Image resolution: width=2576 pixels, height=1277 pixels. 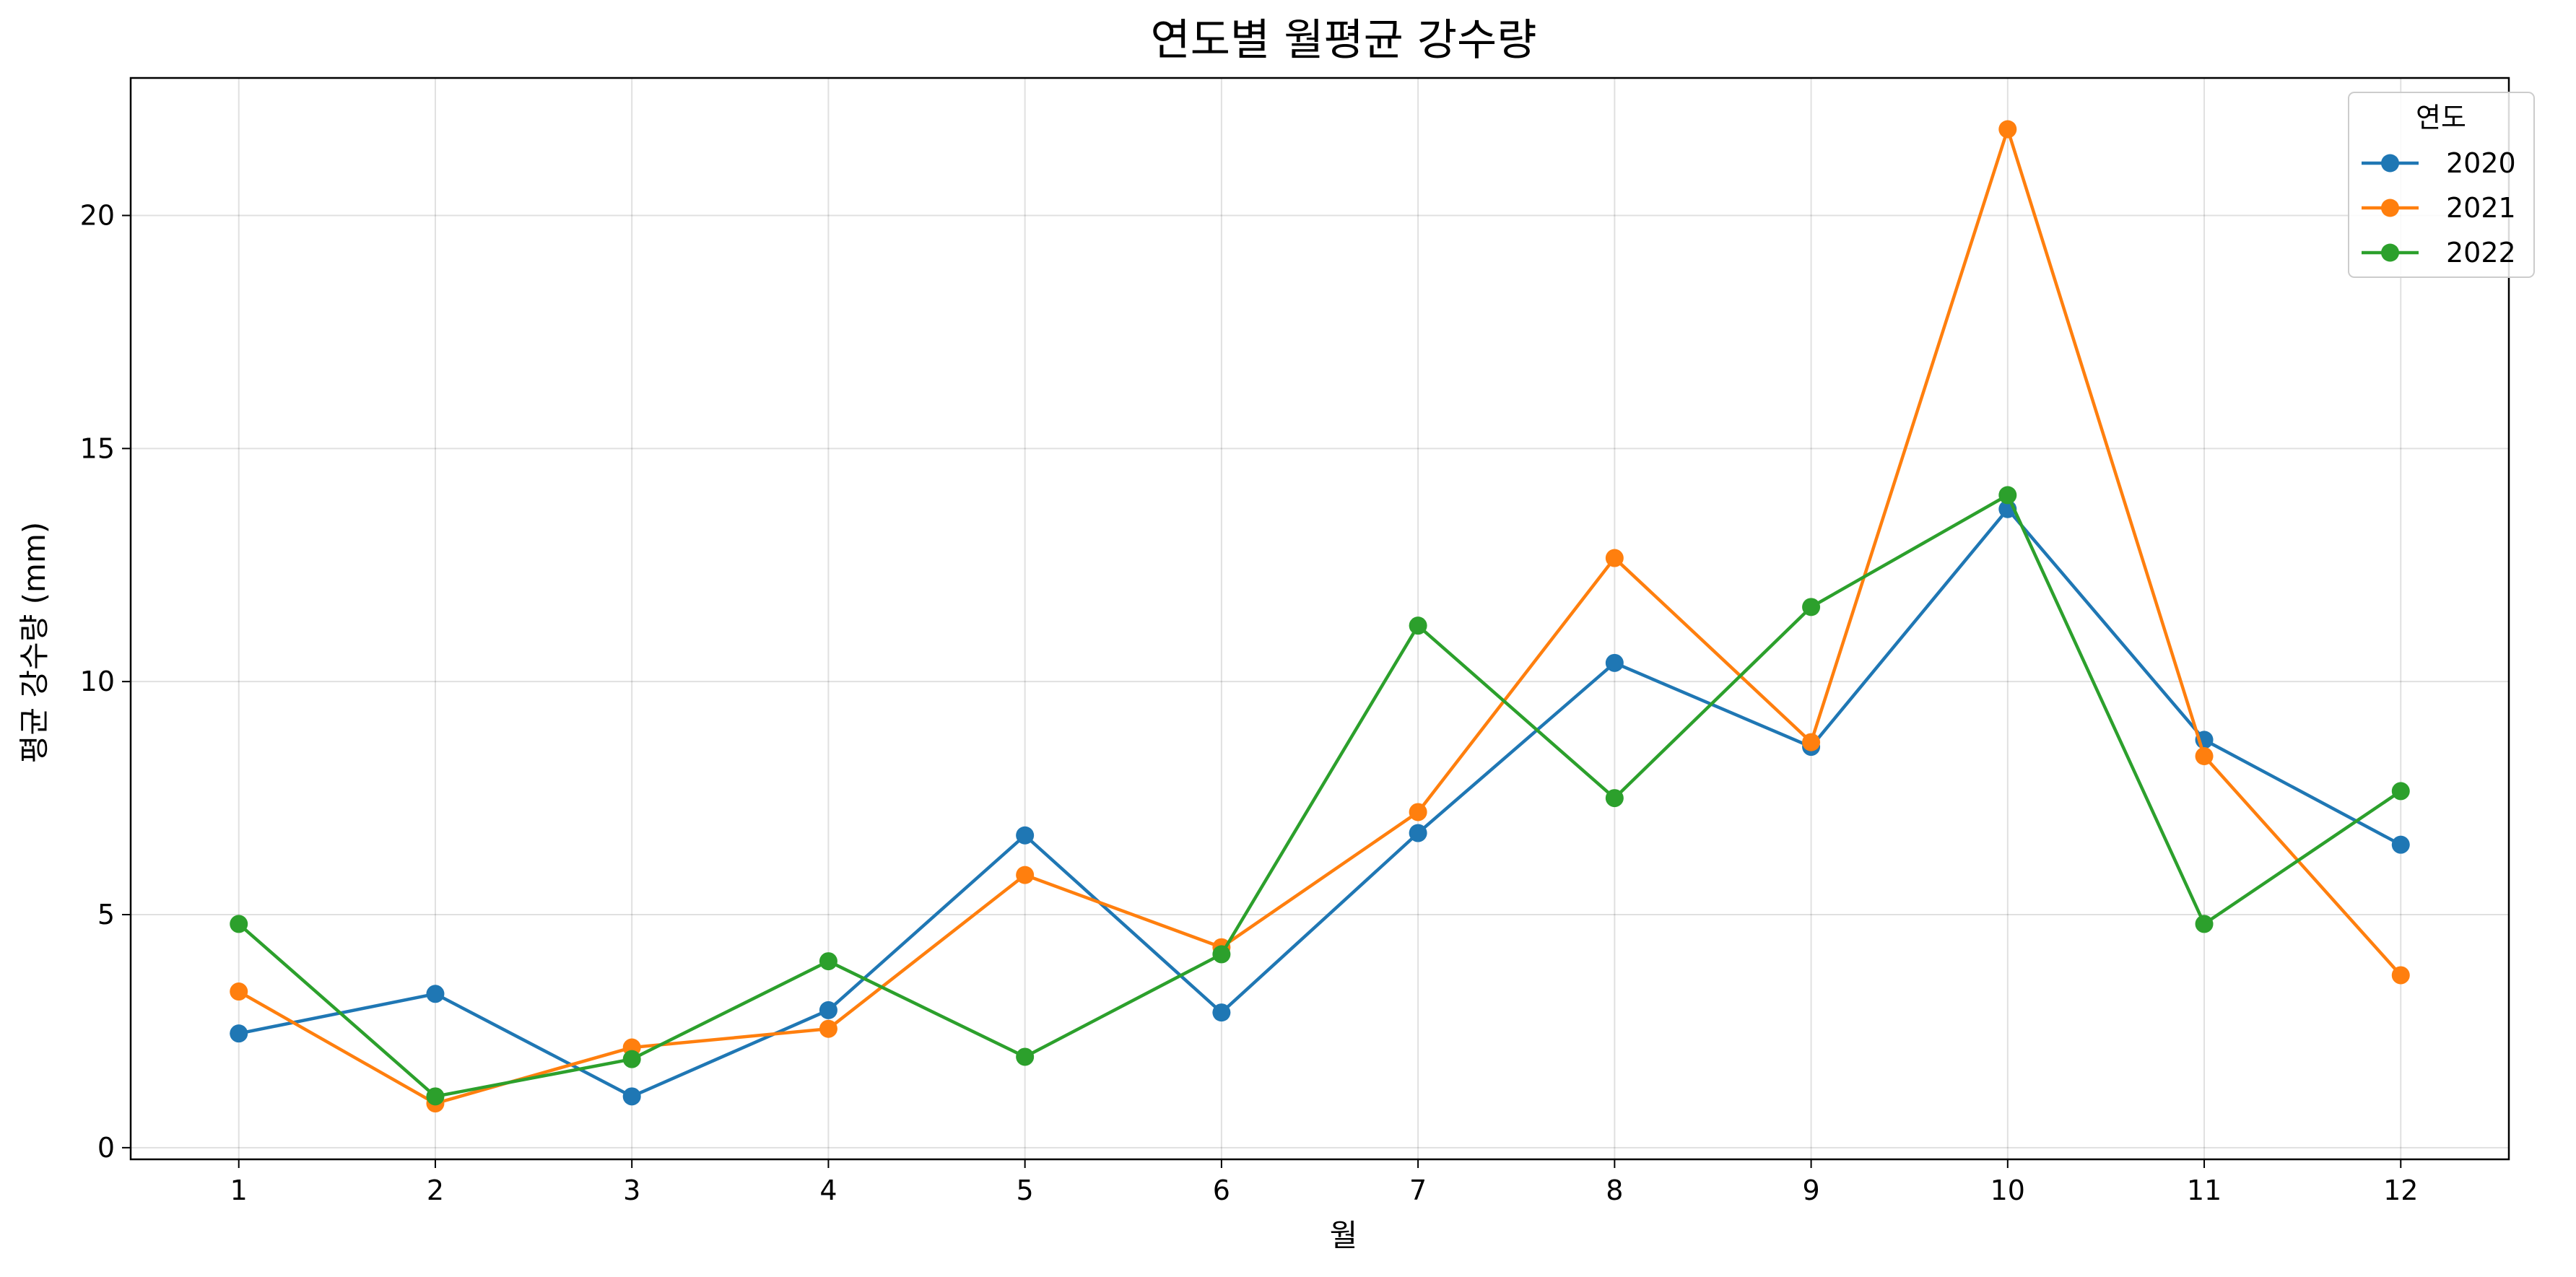 I want to click on legend-label: 2021, so click(x=2481, y=208).